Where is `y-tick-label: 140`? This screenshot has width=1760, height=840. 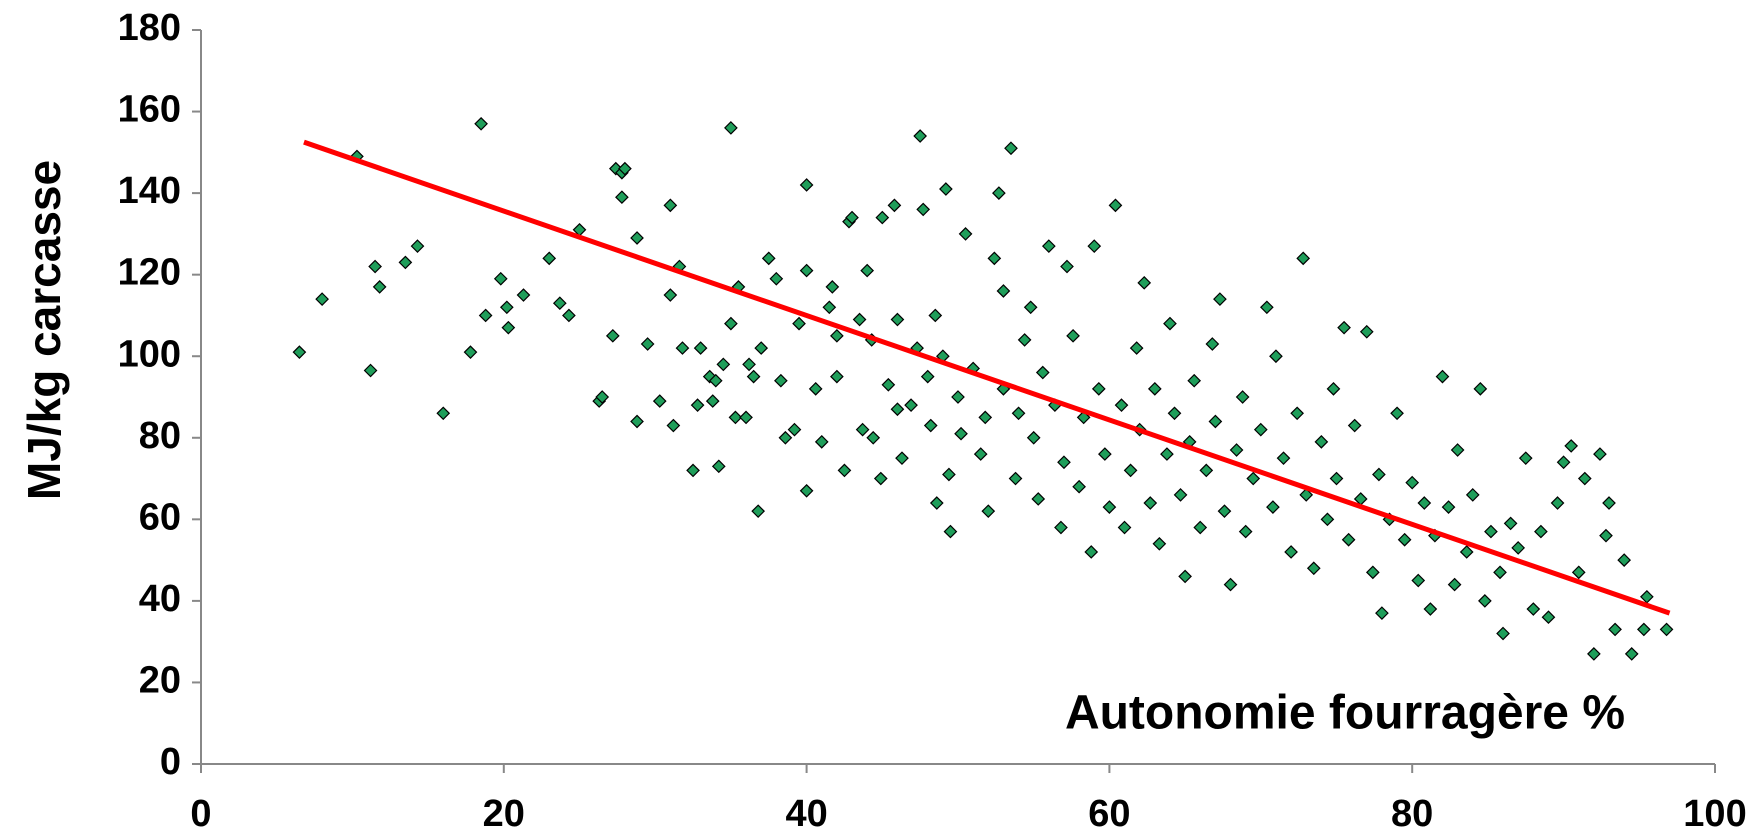
y-tick-label: 140 is located at coordinates (149, 191).